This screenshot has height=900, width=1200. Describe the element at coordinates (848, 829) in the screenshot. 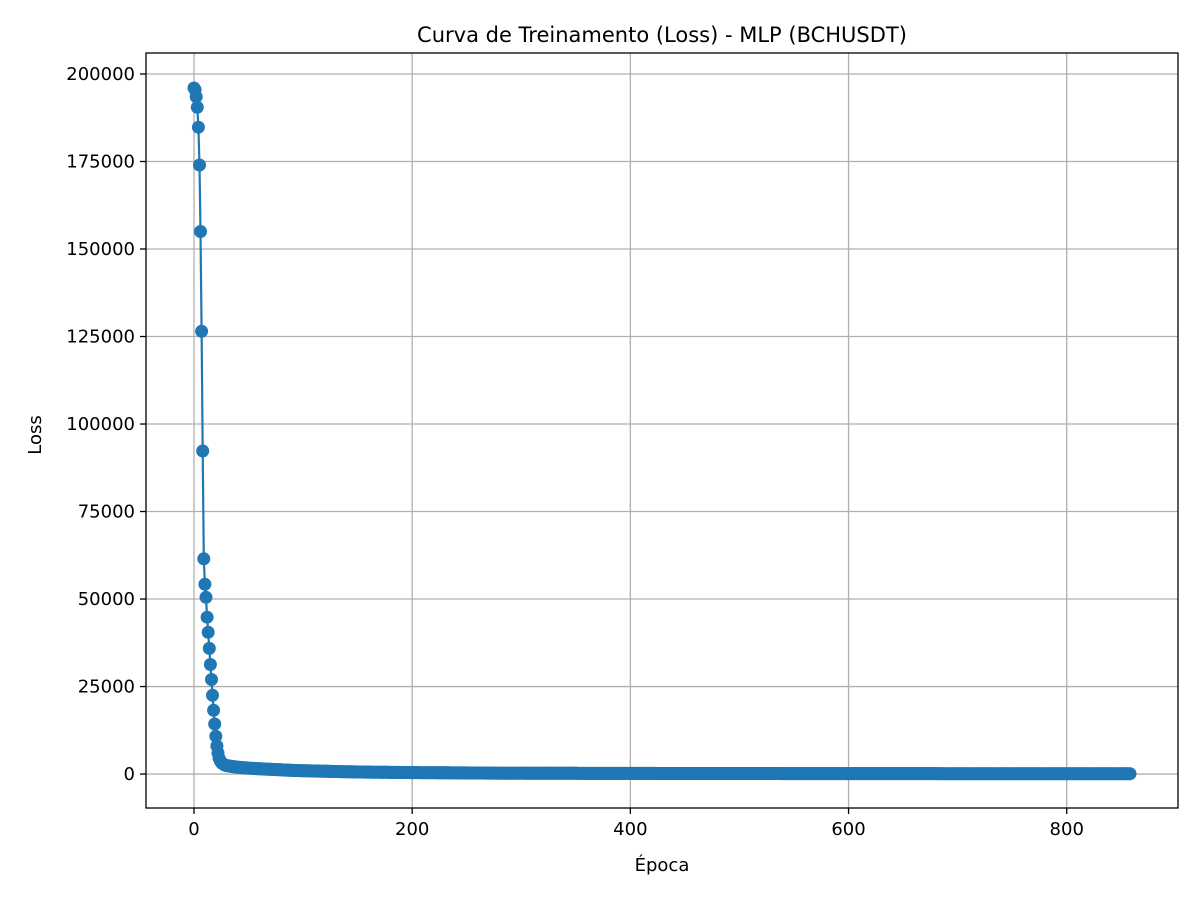

I see `x-tick-label: 600` at that location.